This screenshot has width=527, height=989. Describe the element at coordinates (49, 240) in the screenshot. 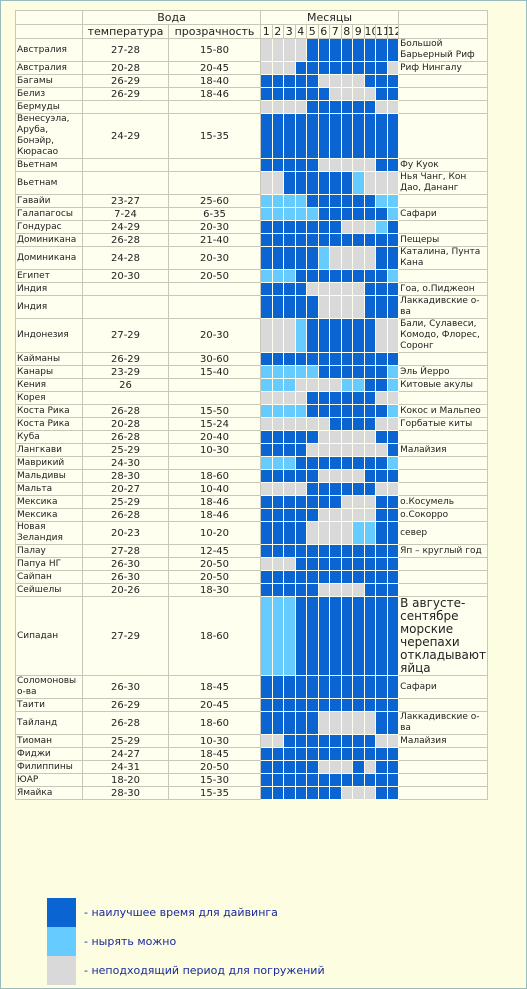

I see `country: Доминикана` at that location.